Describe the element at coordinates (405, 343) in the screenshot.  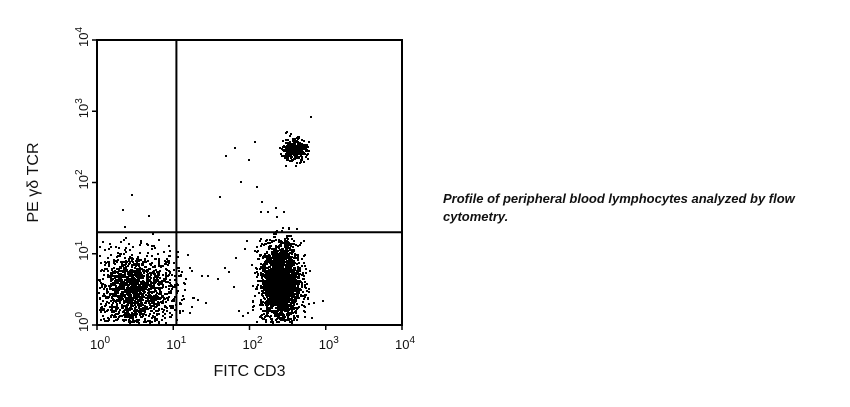
I see `x-tick-label: 10⁴` at that location.